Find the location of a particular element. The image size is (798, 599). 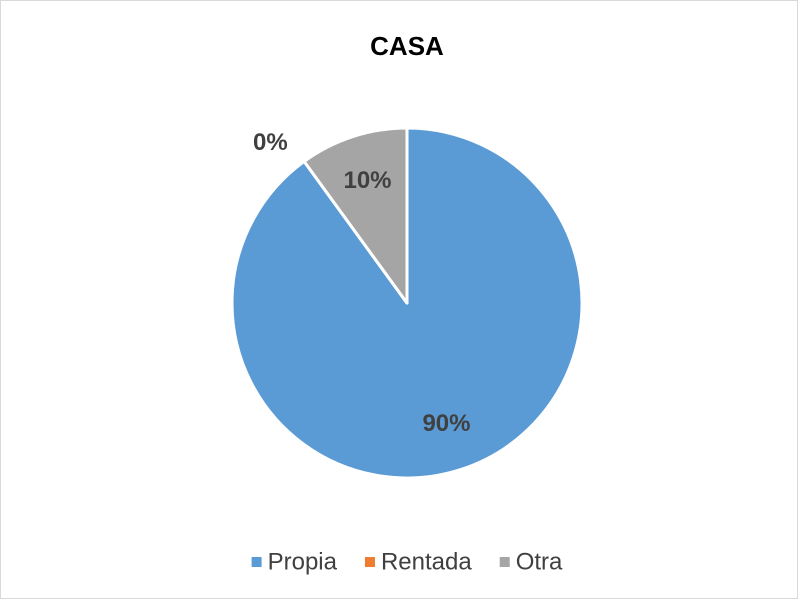

legend-label: Otra is located at coordinates (539, 561).